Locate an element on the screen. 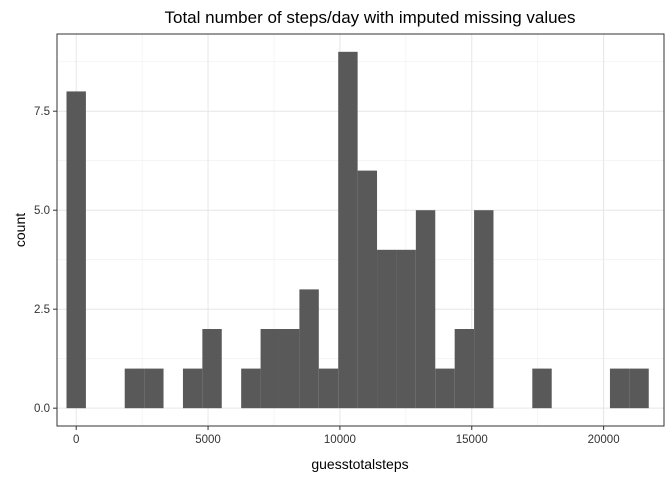 The height and width of the screenshot is (480, 672). y-tick-label: 7.5 is located at coordinates (42, 112).